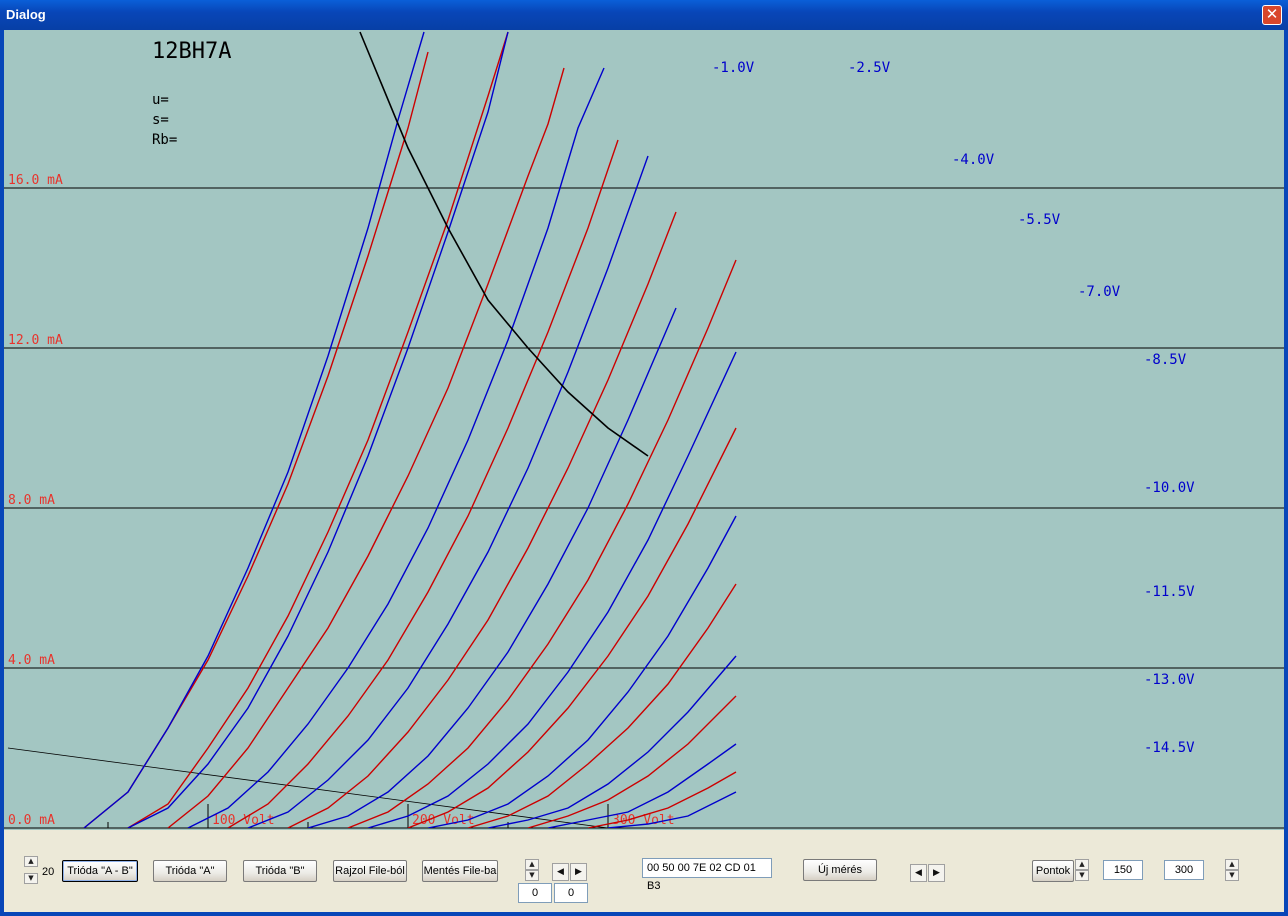  What do you see at coordinates (643, 820) in the screenshot?
I see `x-tick-label: 300 Volt` at bounding box center [643, 820].